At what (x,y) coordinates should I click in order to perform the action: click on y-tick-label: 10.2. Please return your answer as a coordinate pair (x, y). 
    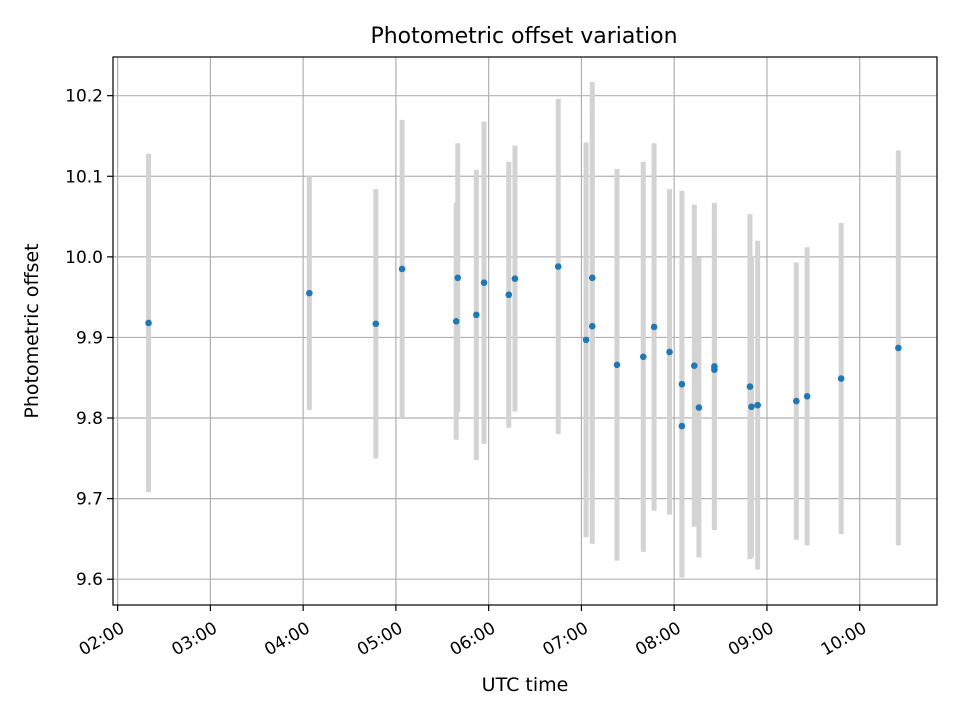
    Looking at the image, I should click on (84, 97).